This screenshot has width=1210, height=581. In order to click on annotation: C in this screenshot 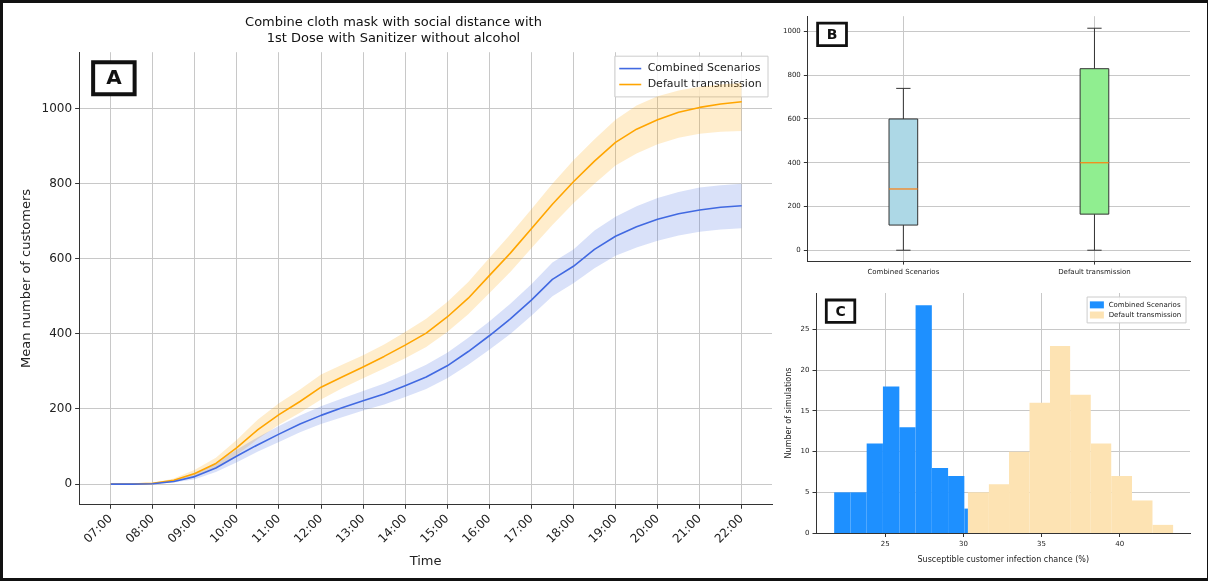, I will do `click(840, 310)`.